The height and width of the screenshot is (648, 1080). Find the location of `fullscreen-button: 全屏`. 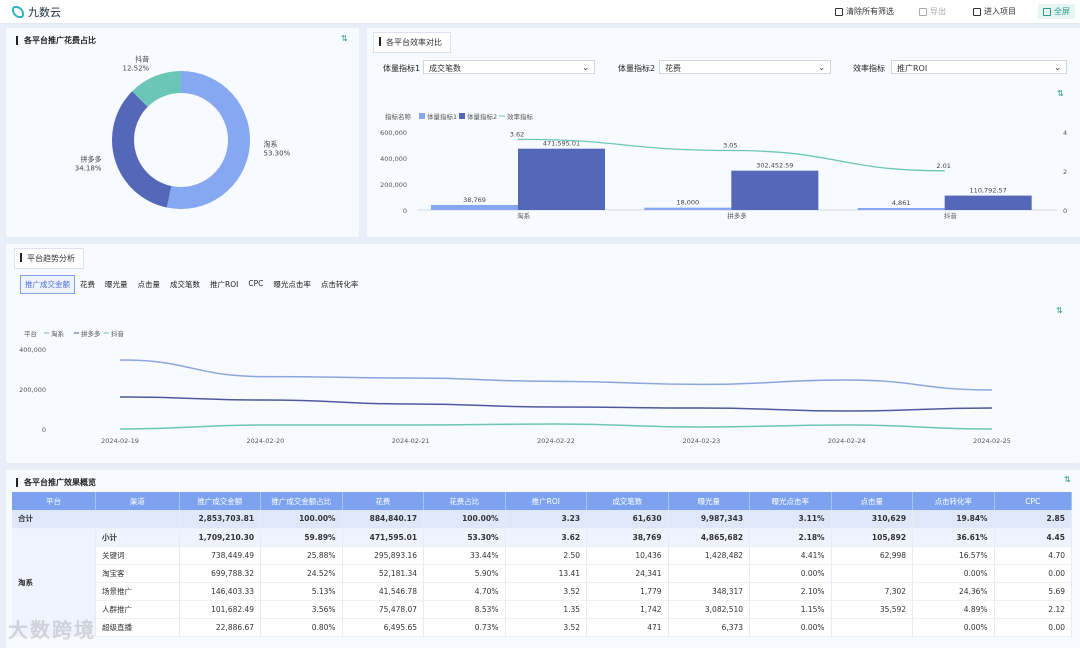

fullscreen-button: 全屏 is located at coordinates (1056, 11).